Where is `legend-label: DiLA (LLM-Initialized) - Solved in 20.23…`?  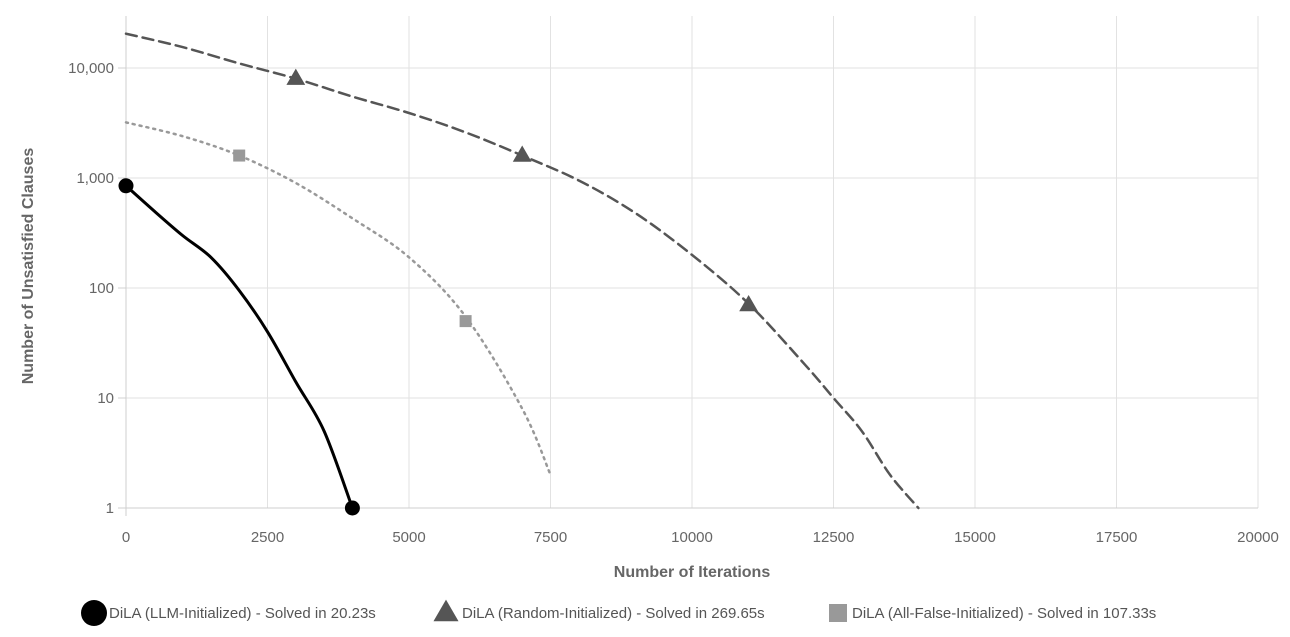 legend-label: DiLA (LLM-Initialized) - Solved in 20.23… is located at coordinates (242, 613).